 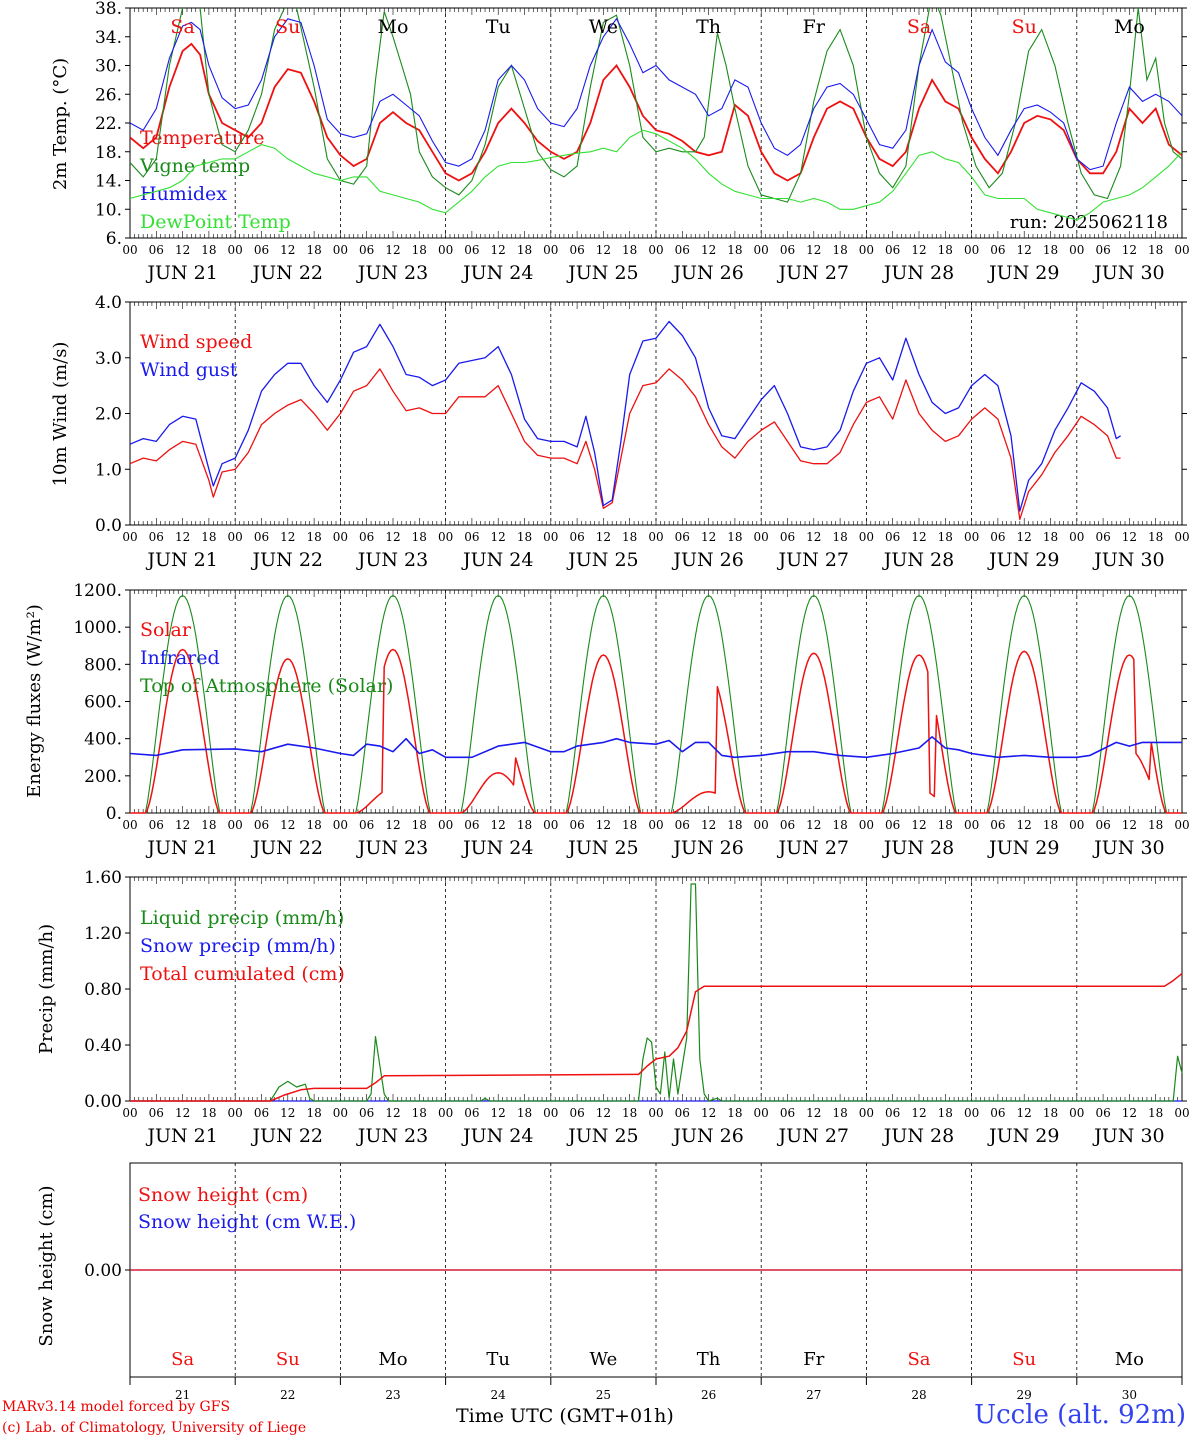 I want to click on date-label: JUN 24, so click(x=497, y=848).